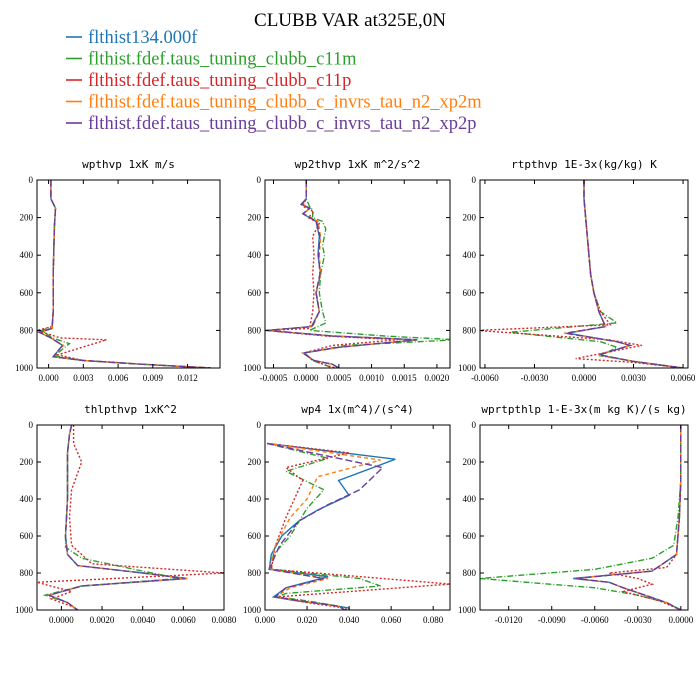 This screenshot has height=700, width=700. I want to click on x-tick-label: 0.080, so click(433, 620).